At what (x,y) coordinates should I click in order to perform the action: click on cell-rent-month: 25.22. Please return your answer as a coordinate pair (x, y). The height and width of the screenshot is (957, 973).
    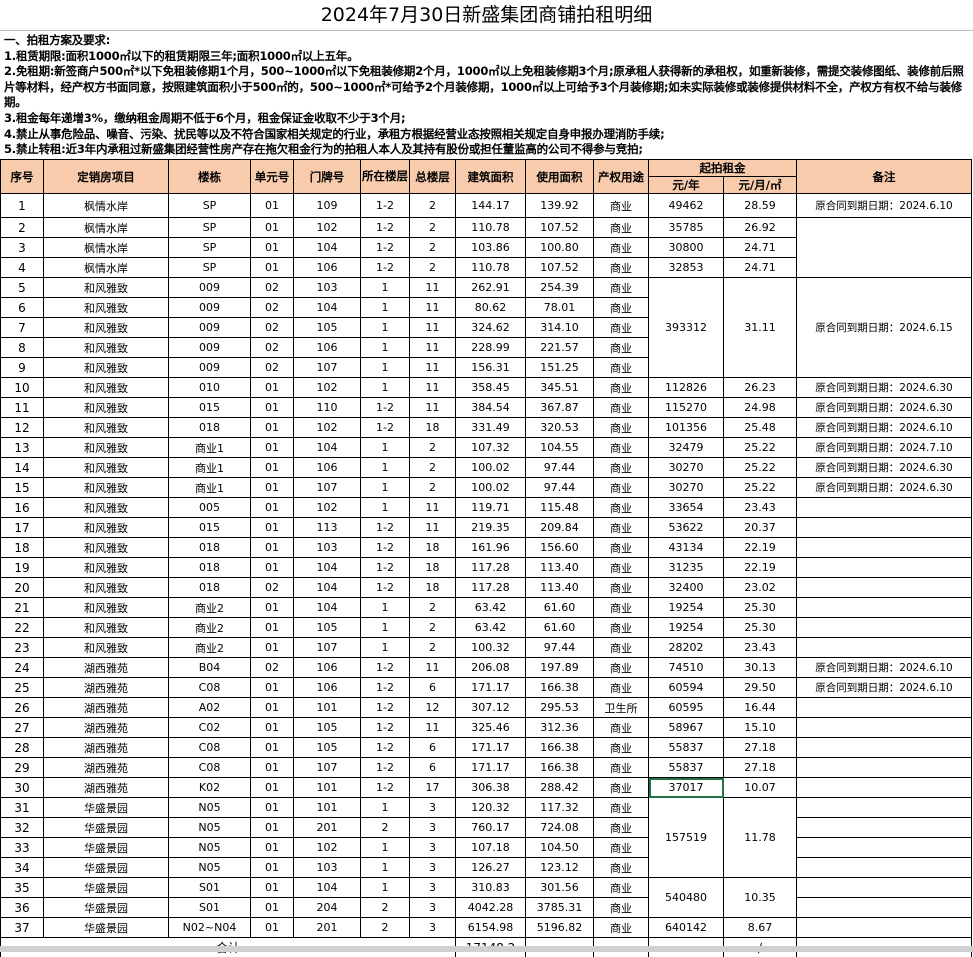
    Looking at the image, I should click on (760, 468).